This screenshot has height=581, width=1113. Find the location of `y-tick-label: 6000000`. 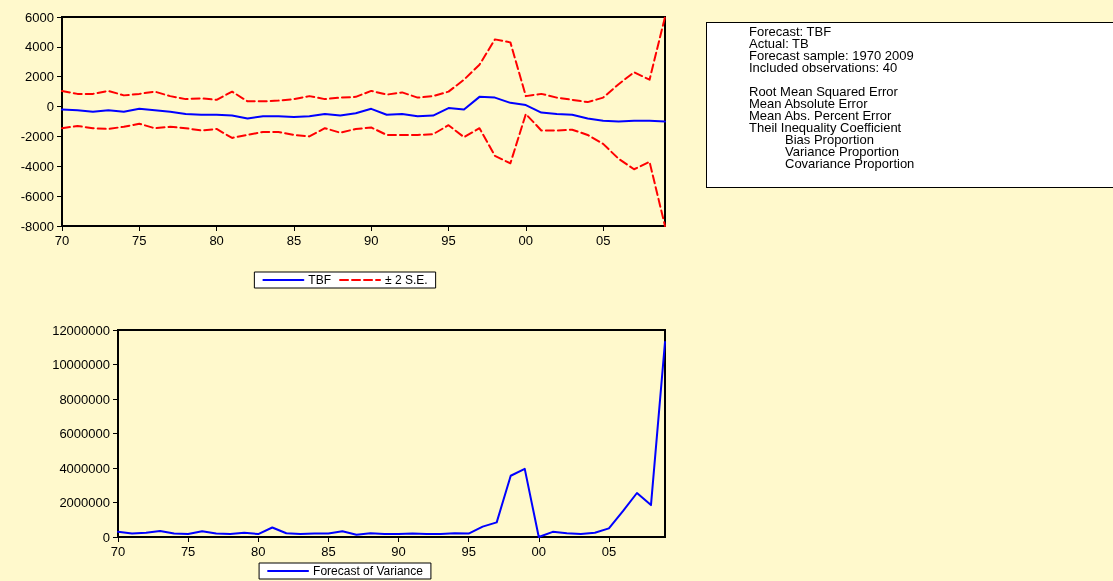

y-tick-label: 6000000 is located at coordinates (84, 433).